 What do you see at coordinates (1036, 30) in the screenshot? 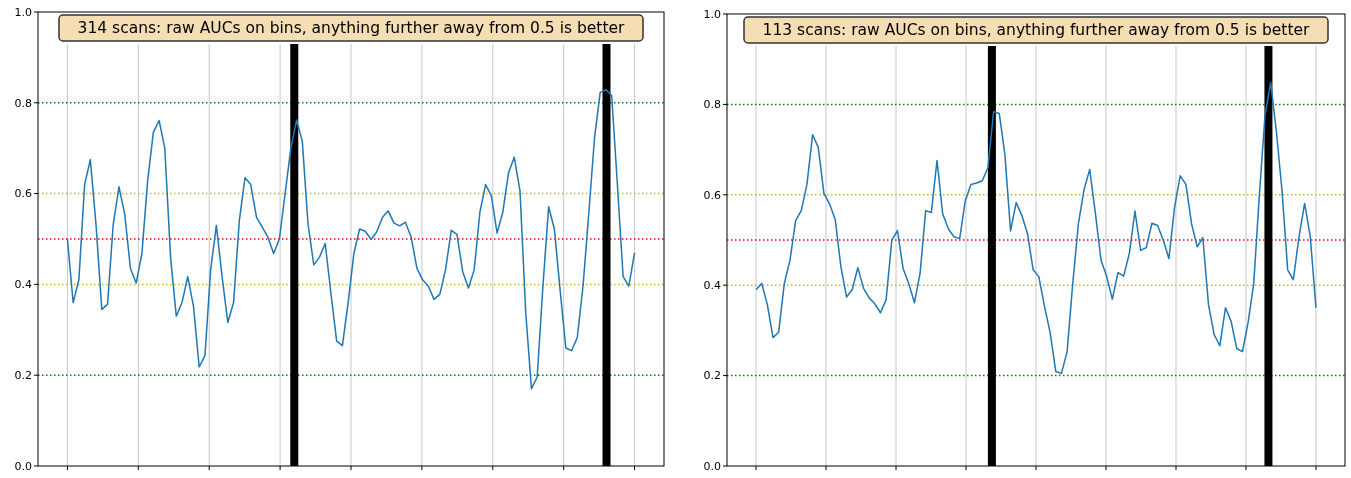
I see `text: 113 scans: raw AUCs on bins, anything further away from 0.5 is better` at bounding box center [1036, 30].